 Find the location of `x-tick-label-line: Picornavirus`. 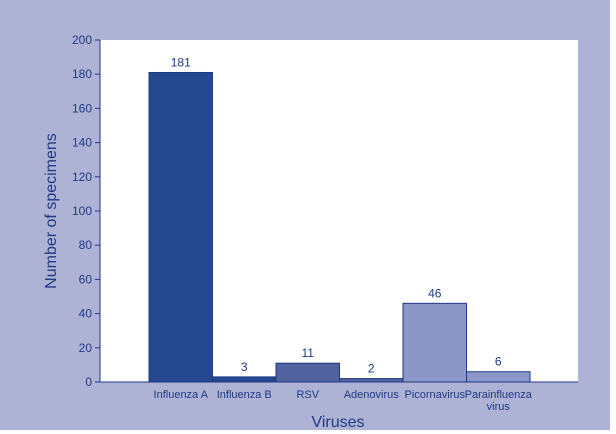

x-tick-label-line: Picornavirus is located at coordinates (434, 395).